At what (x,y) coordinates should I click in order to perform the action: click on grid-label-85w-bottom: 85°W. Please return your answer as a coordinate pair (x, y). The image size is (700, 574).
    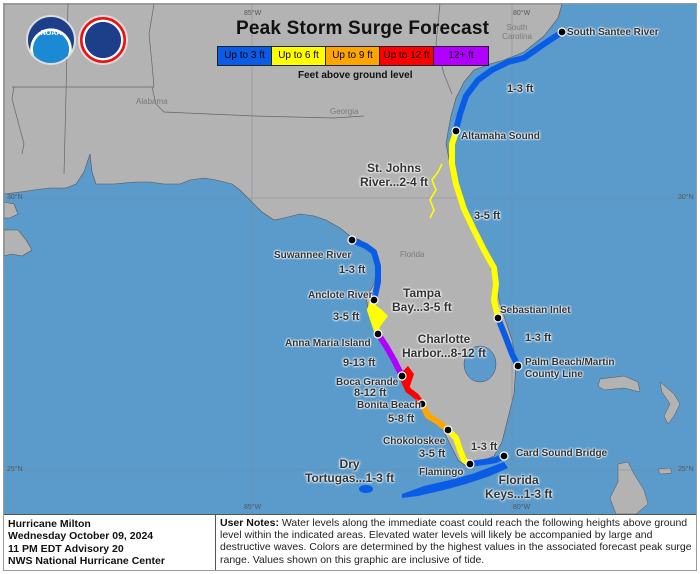
    Looking at the image, I should click on (253, 507).